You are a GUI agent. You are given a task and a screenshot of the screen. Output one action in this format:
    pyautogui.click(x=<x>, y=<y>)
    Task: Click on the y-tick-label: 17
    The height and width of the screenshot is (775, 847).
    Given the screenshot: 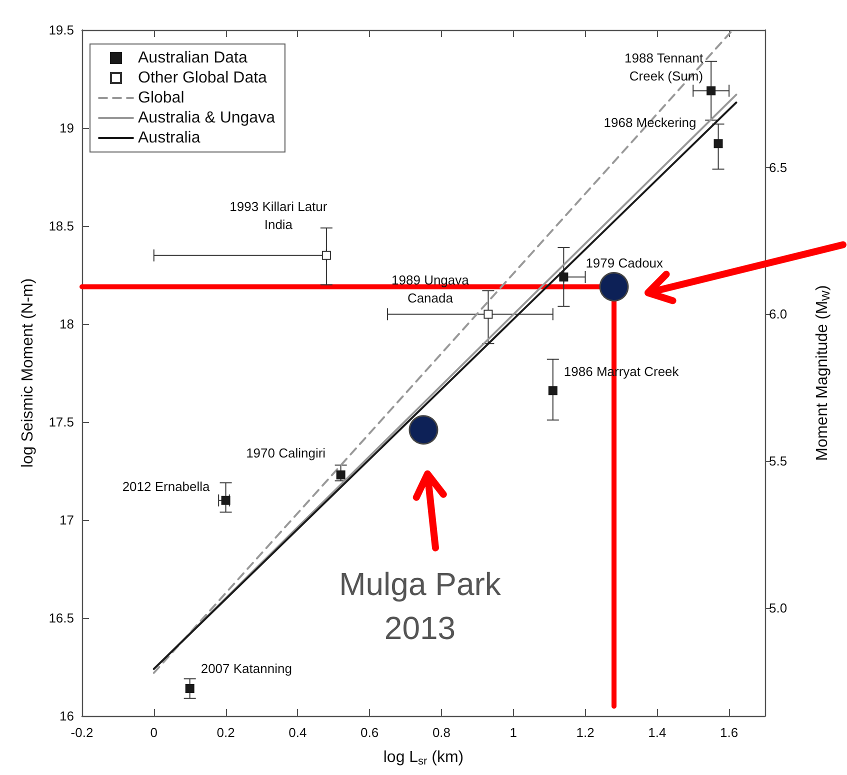 What is the action you would take?
    pyautogui.click(x=67, y=520)
    